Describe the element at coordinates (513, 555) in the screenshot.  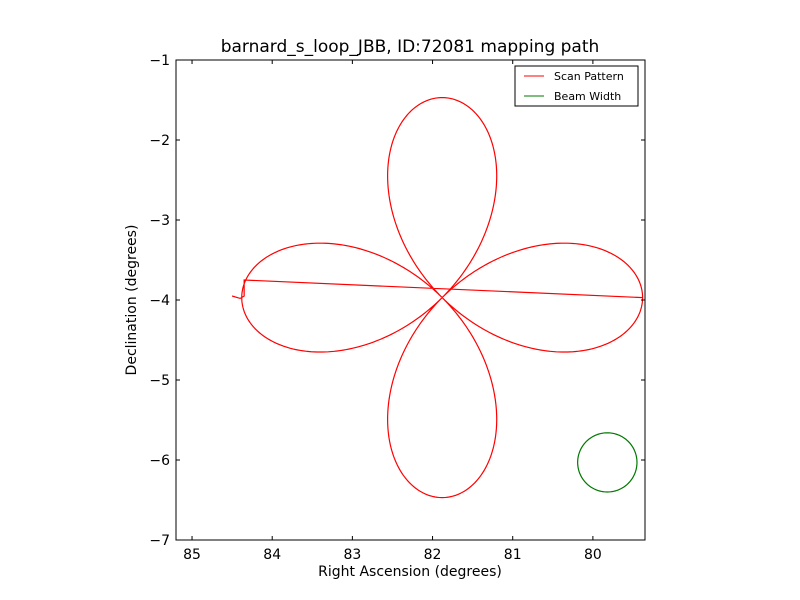
I see `x-tick-label: 81` at that location.